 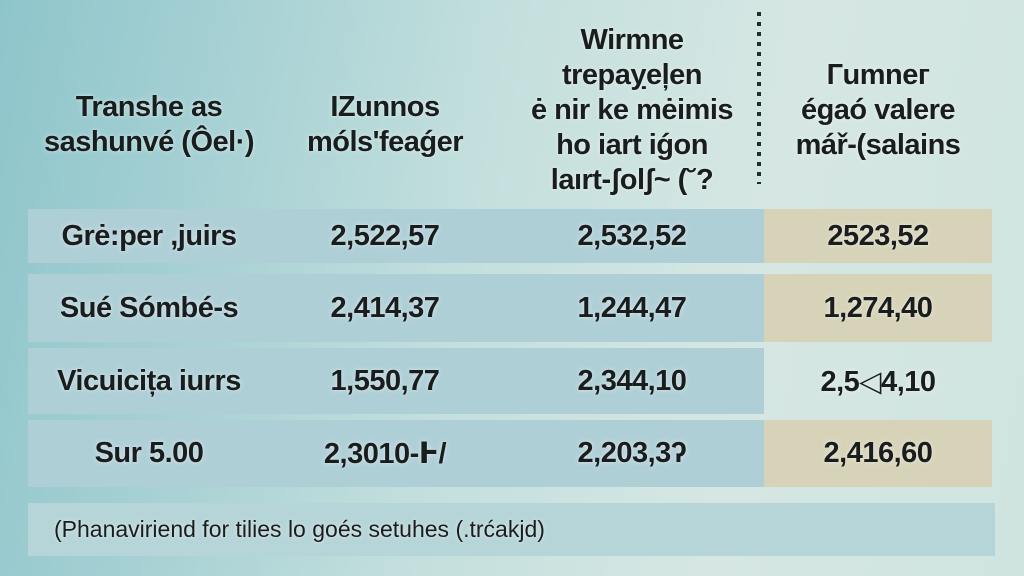 I want to click on table-row: Grė:per ,juirs 2,522,57 2,532,52 2523,52, so click(x=510, y=236).